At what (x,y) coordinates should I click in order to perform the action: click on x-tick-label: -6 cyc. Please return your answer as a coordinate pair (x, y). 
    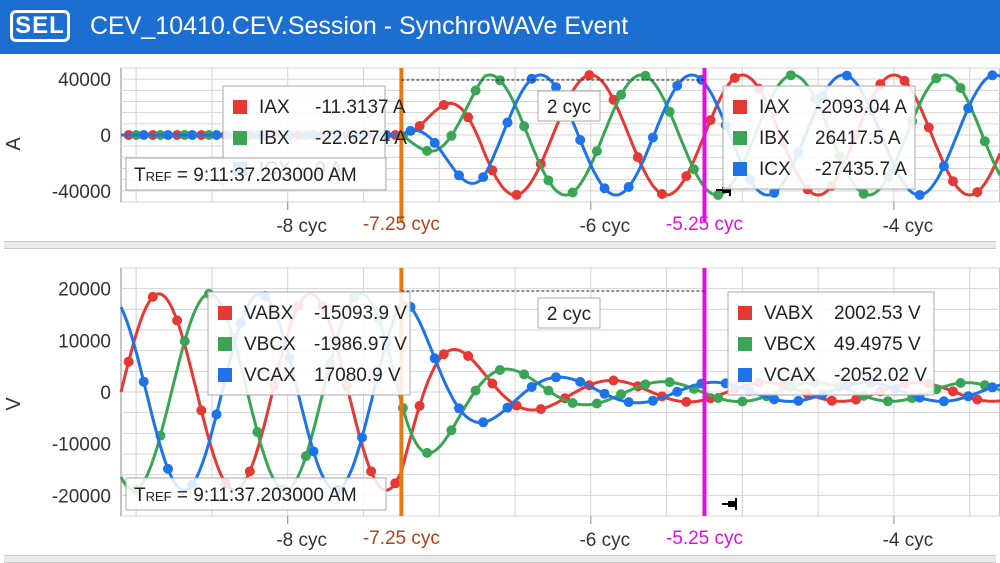
    Looking at the image, I should click on (604, 540).